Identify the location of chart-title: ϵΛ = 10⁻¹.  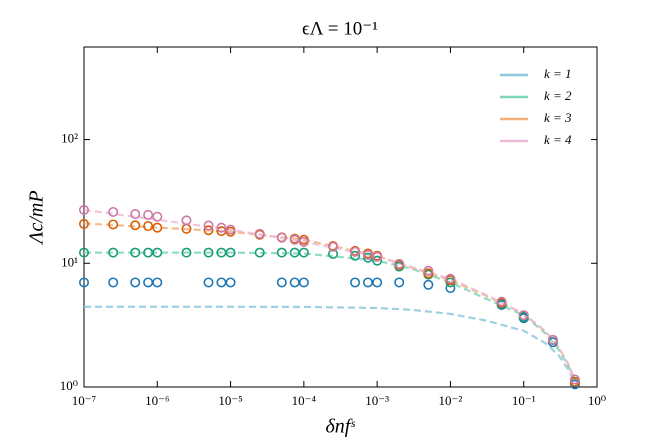
(340, 28).